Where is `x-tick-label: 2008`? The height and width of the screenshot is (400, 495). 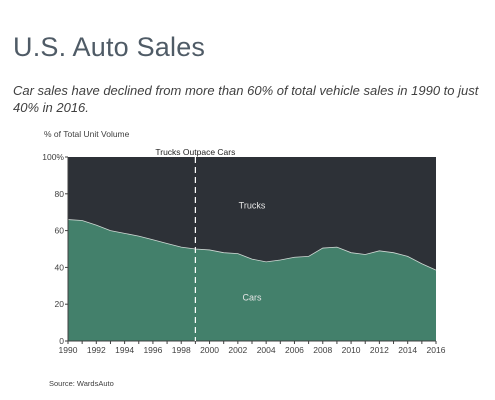 x-tick-label: 2008 is located at coordinates (322, 350).